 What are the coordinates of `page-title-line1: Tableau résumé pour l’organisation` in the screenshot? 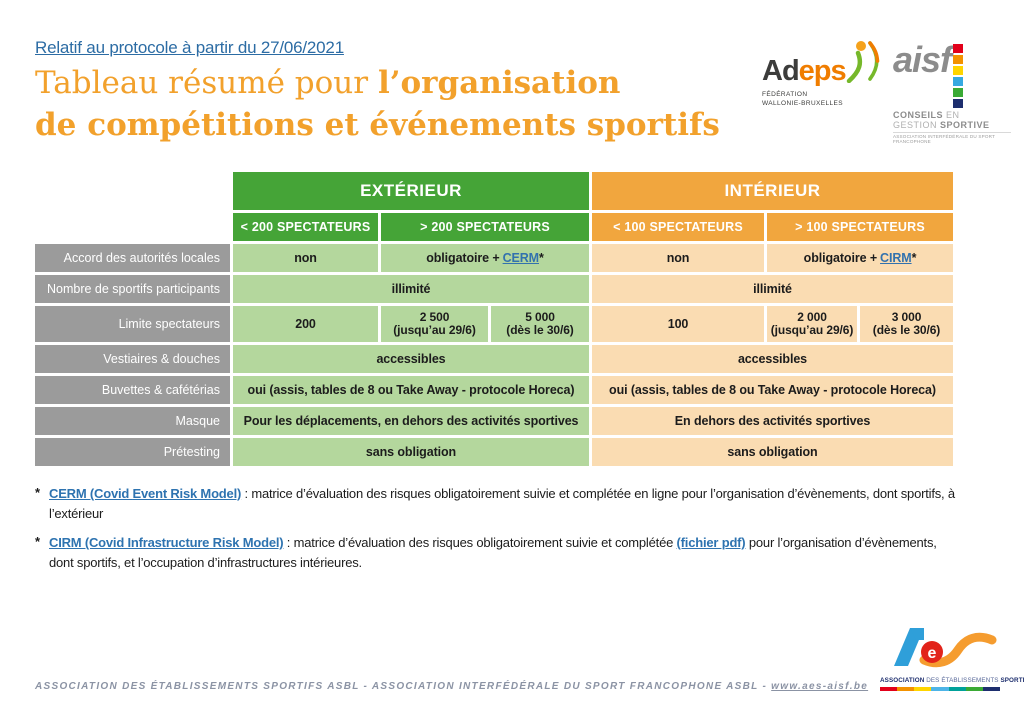 It's located at (328, 83).